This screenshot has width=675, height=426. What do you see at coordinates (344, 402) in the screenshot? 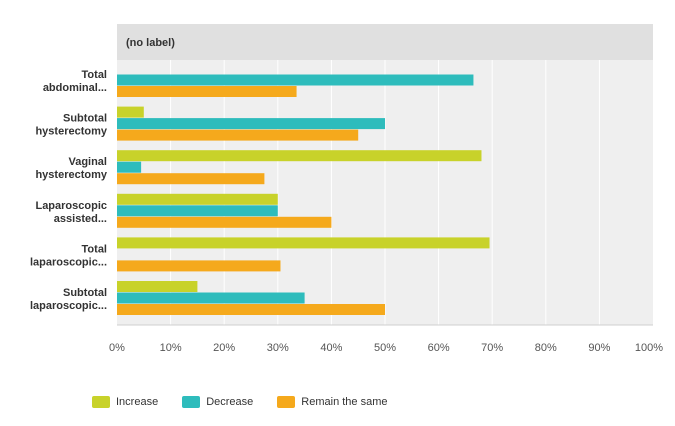
I see `legend-label: Remain the same` at bounding box center [344, 402].